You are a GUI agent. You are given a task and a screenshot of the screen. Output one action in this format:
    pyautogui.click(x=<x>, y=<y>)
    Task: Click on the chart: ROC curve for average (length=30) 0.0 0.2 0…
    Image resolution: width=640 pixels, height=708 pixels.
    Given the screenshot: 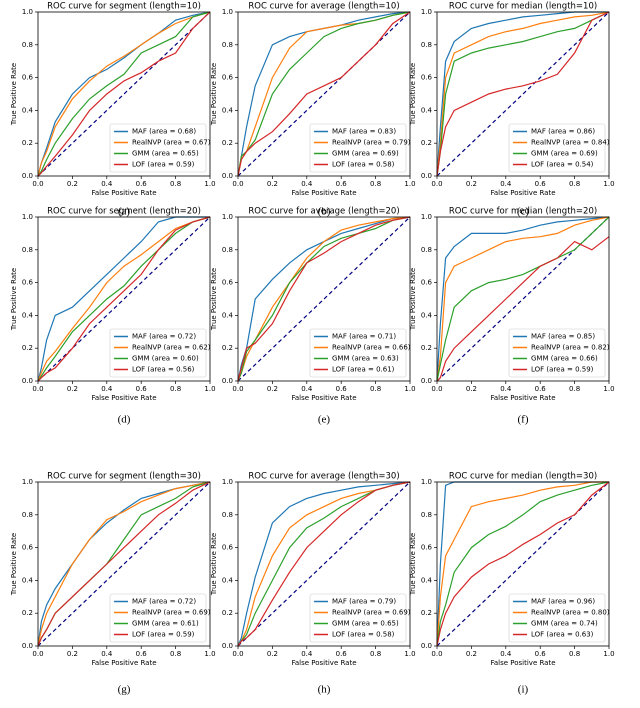 What is the action you would take?
    pyautogui.click(x=313, y=584)
    